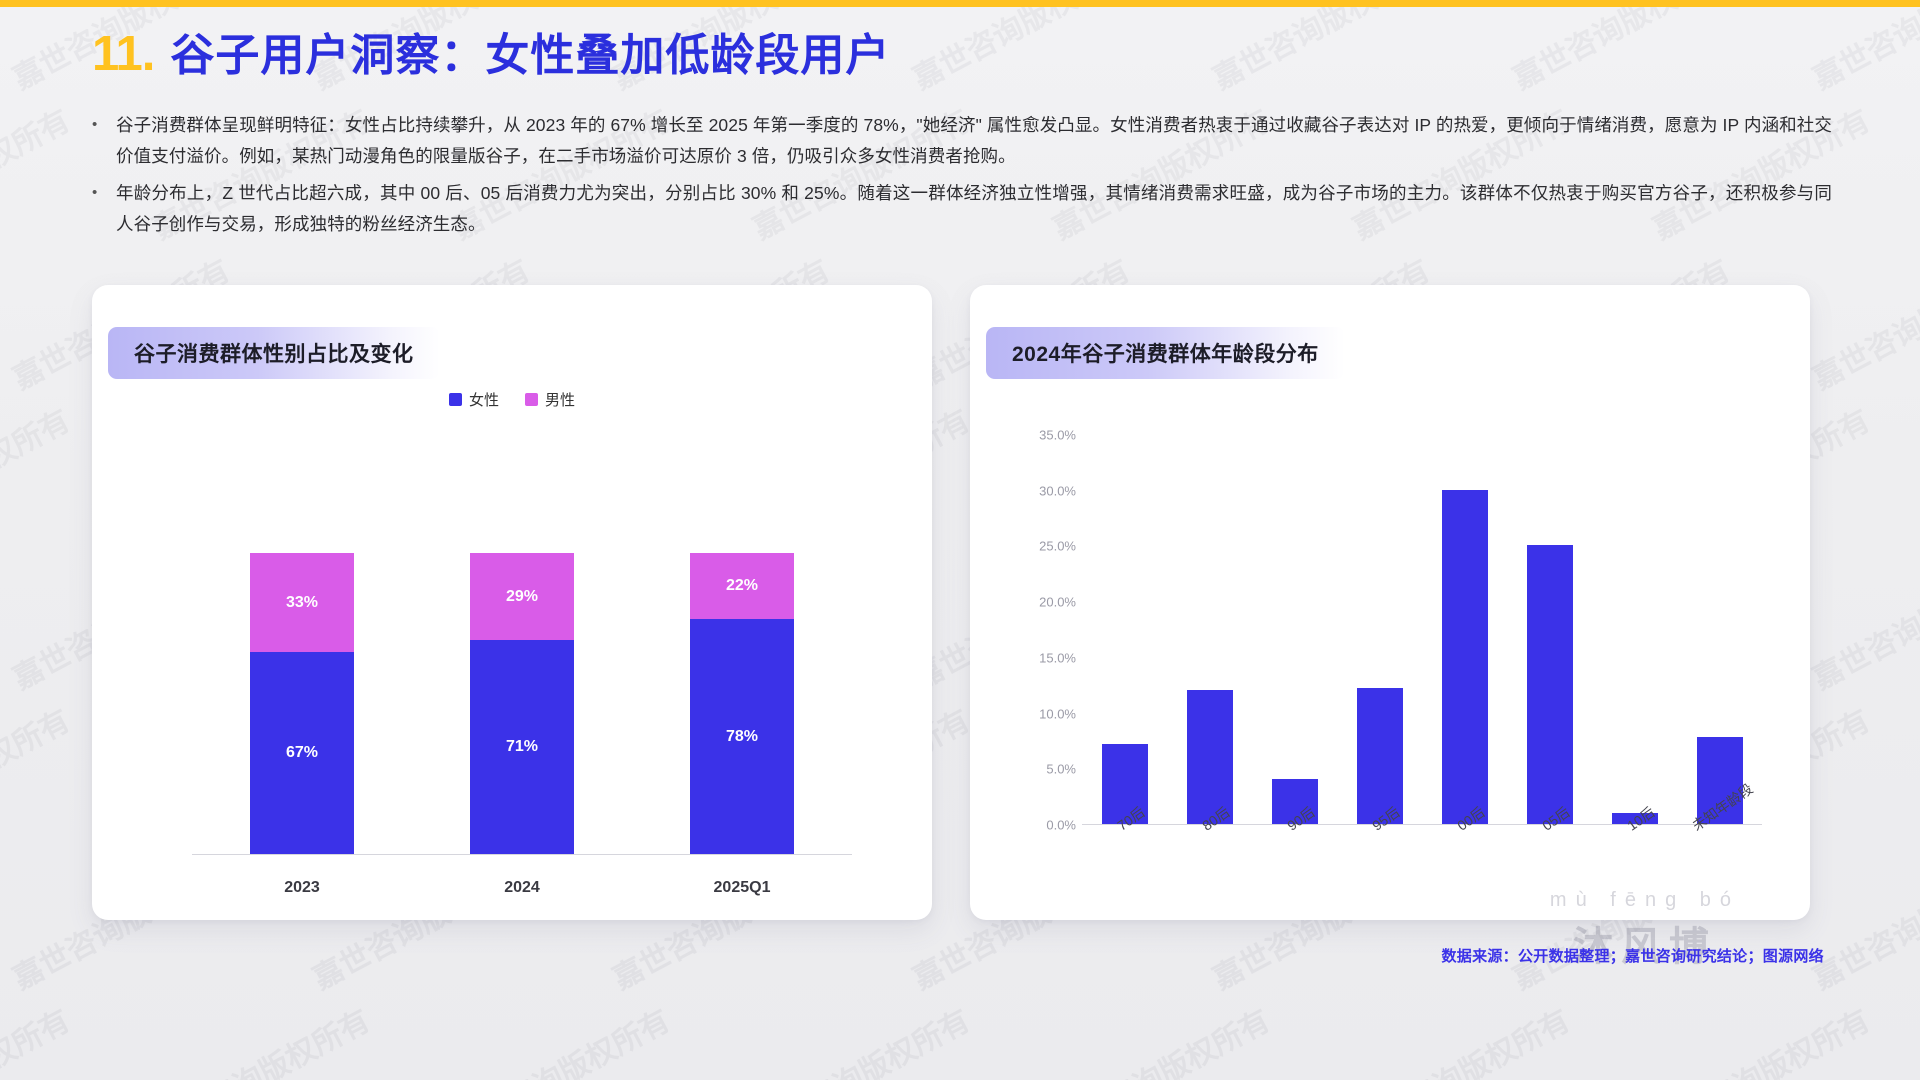 This screenshot has height=1080, width=1920. I want to click on x-label-cell: 00后, so click(1464, 821).